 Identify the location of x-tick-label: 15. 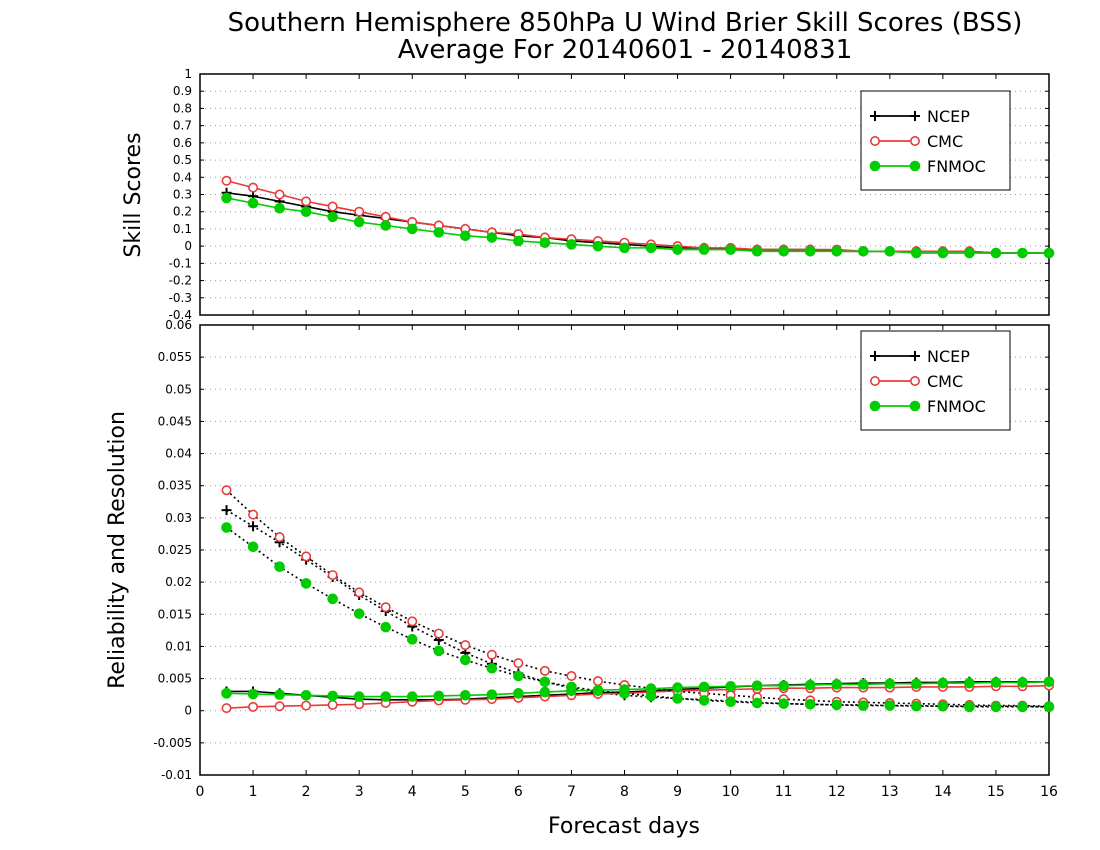
(996, 792).